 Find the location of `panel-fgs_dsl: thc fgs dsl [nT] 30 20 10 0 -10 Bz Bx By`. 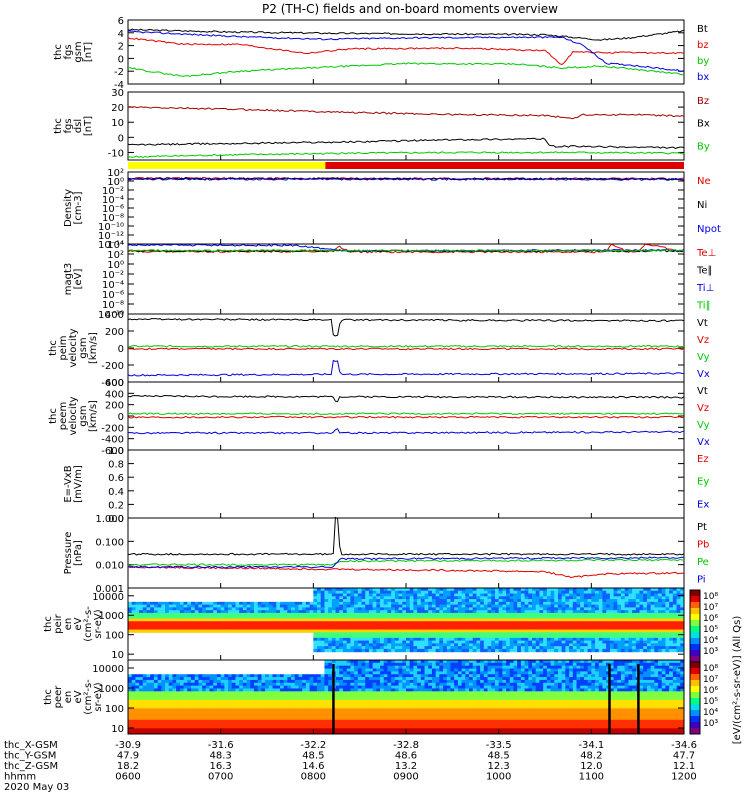

panel-fgs_dsl: thc fgs dsl [nT] 30 20 10 0 -10 Bz Bx By is located at coordinates (381, 124).